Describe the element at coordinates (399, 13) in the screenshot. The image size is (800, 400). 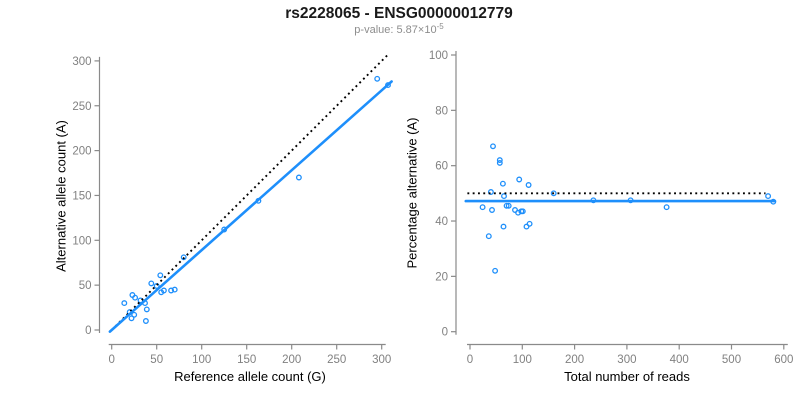
I see `page-title: rs2228065 - ENSG00000012779` at that location.